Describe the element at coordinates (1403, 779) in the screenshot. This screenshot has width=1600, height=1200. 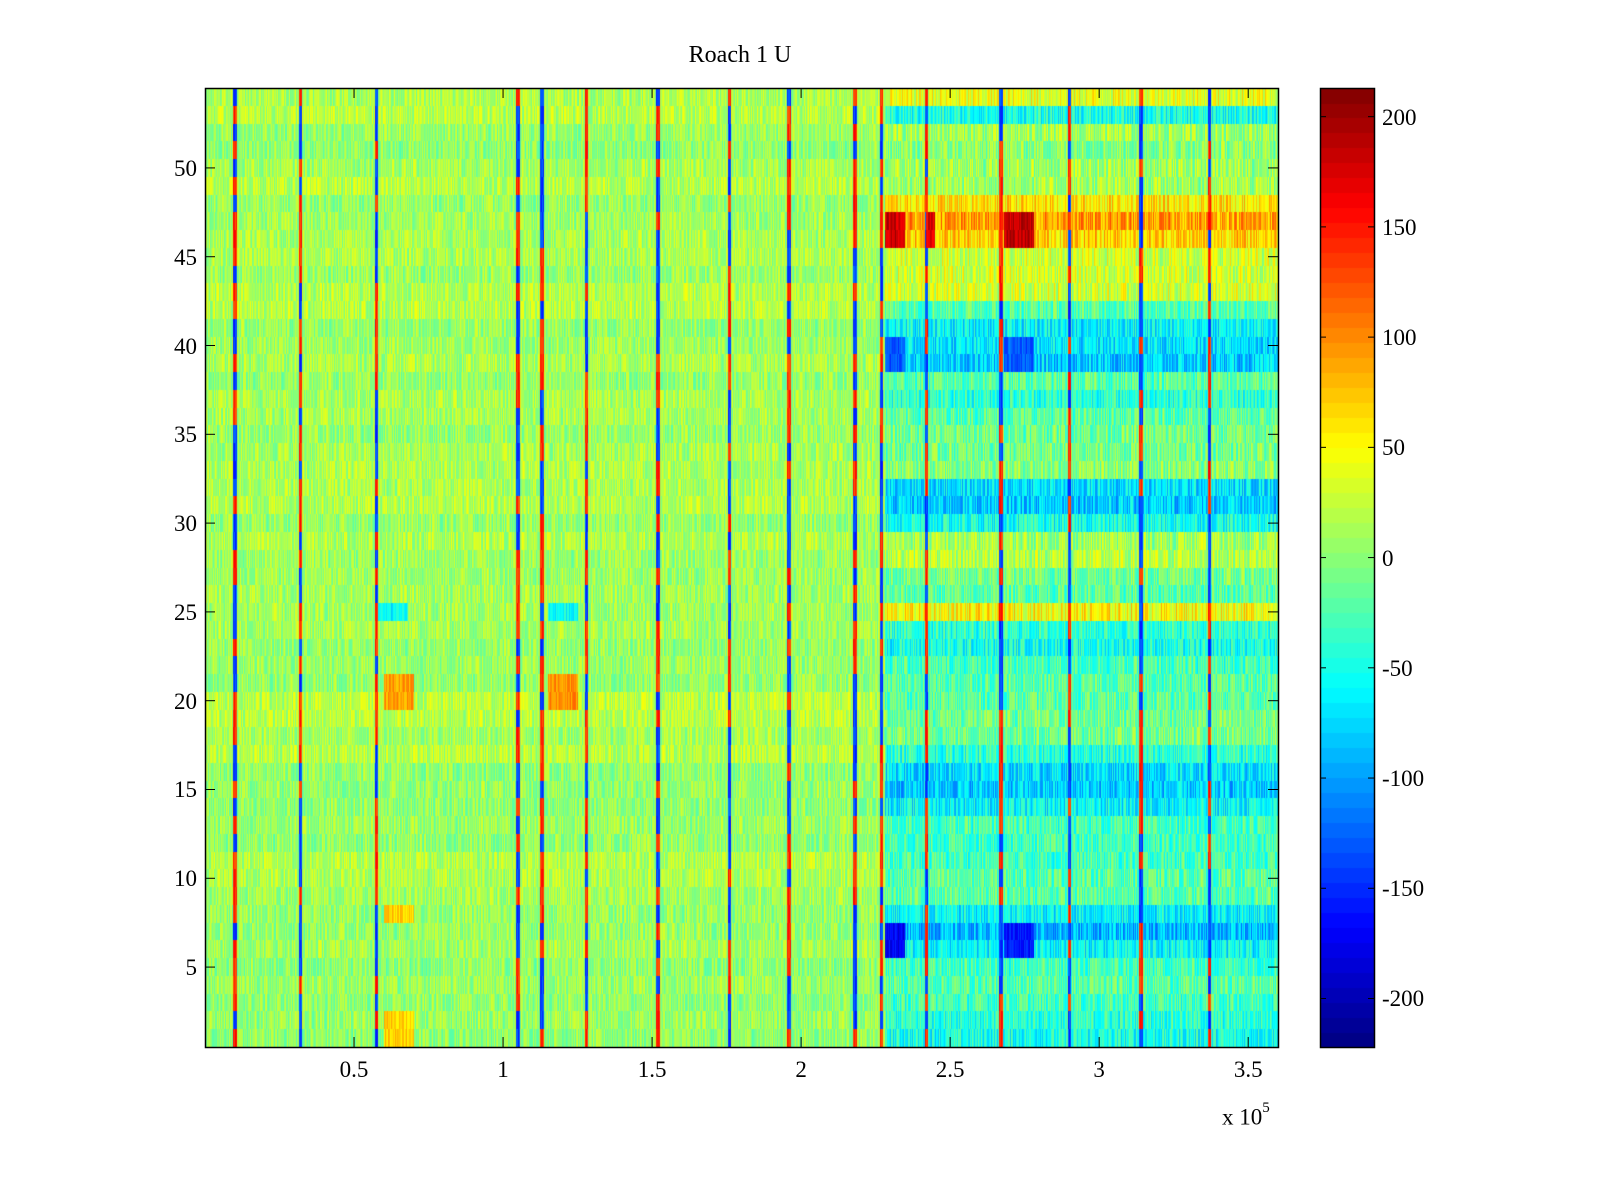
I see `colorbar-tick-label: -100` at that location.